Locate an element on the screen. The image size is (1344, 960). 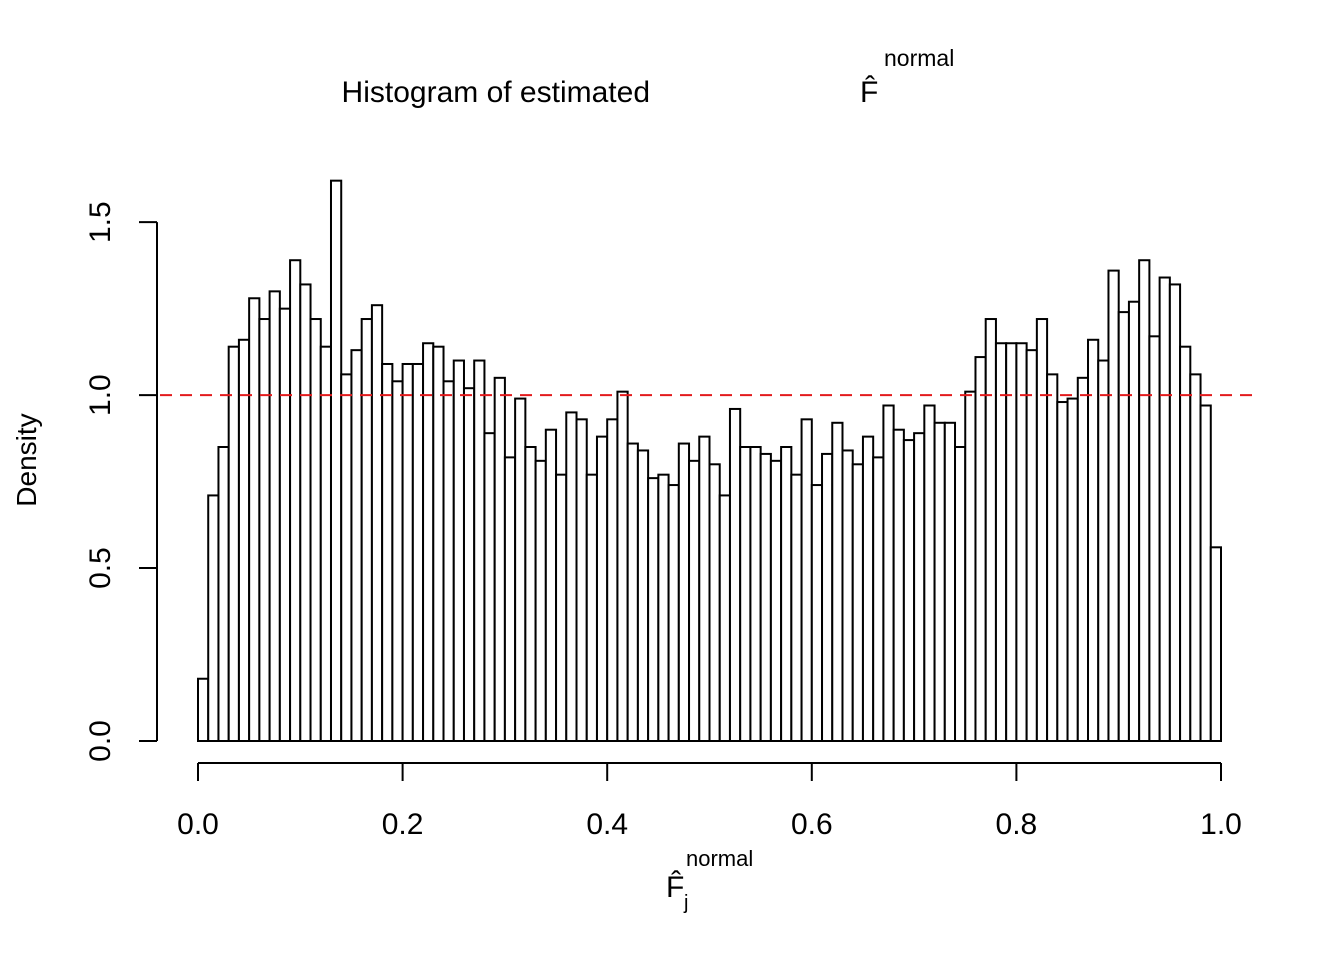
y-tick-label: 1.0 is located at coordinates (100, 395).